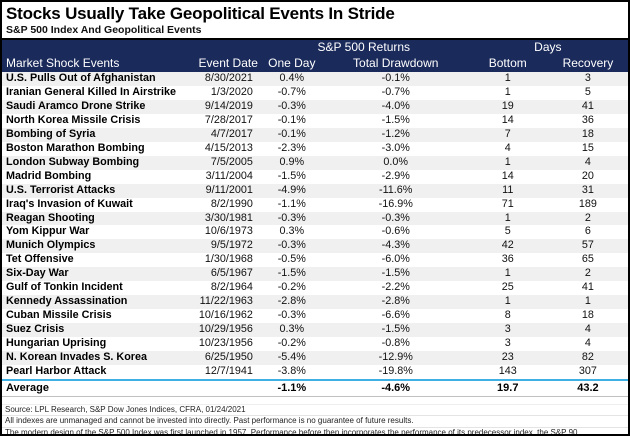 Image resolution: width=630 pixels, height=436 pixels. I want to click on event-date-cell: 8/2/1990, so click(231, 203).